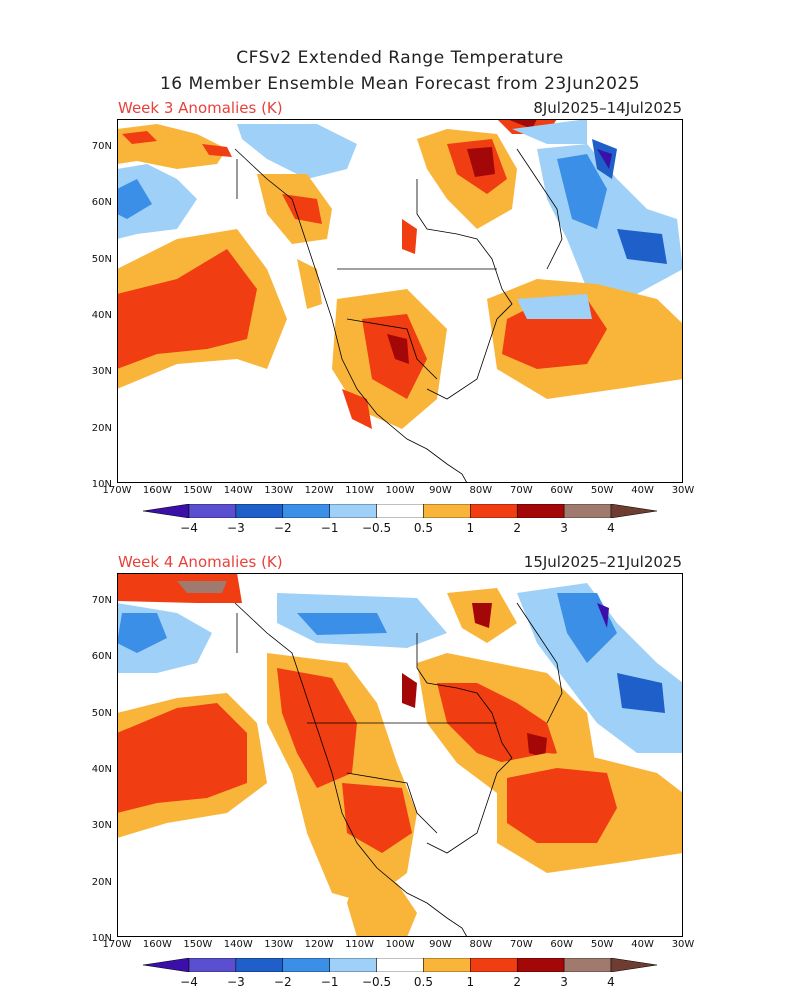 This screenshot has width=800, height=1000. What do you see at coordinates (423, 528) in the screenshot?
I see `week3-colorbar-label: 0.5` at bounding box center [423, 528].